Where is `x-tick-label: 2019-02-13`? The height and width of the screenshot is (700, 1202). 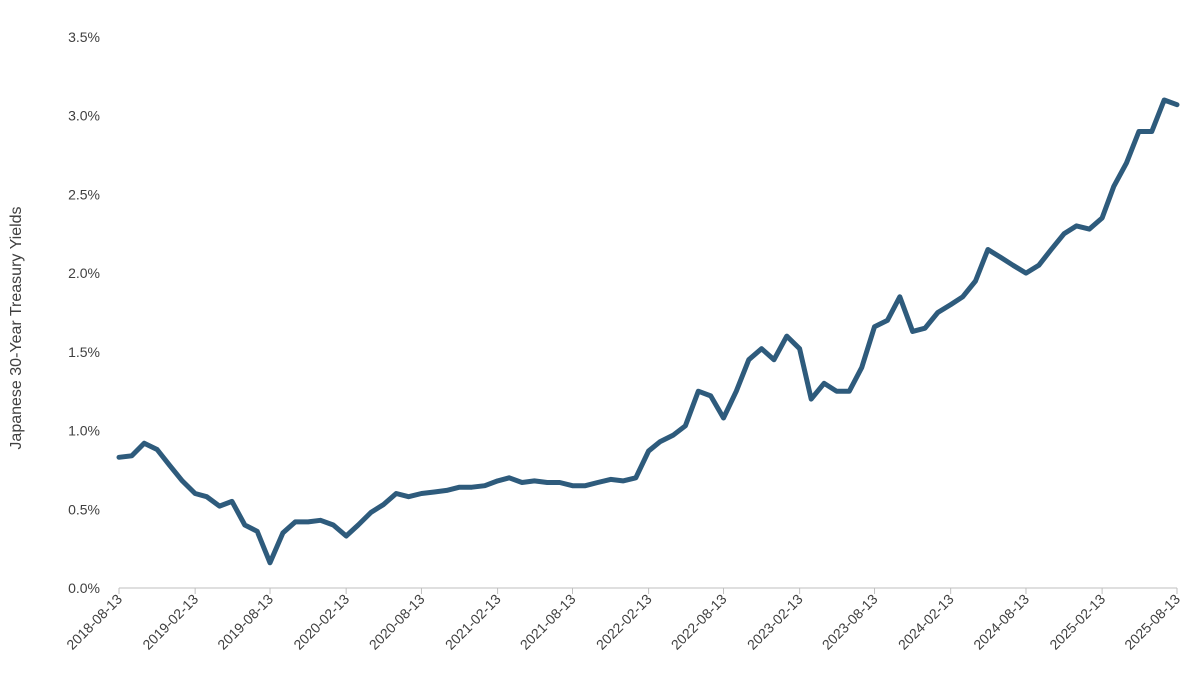 x-tick-label: 2019-02-13 is located at coordinates (170, 622).